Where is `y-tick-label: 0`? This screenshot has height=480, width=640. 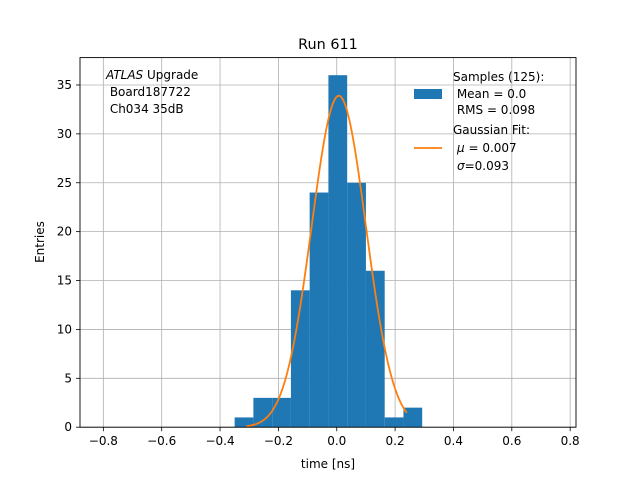
y-tick-label: 0 is located at coordinates (68, 427).